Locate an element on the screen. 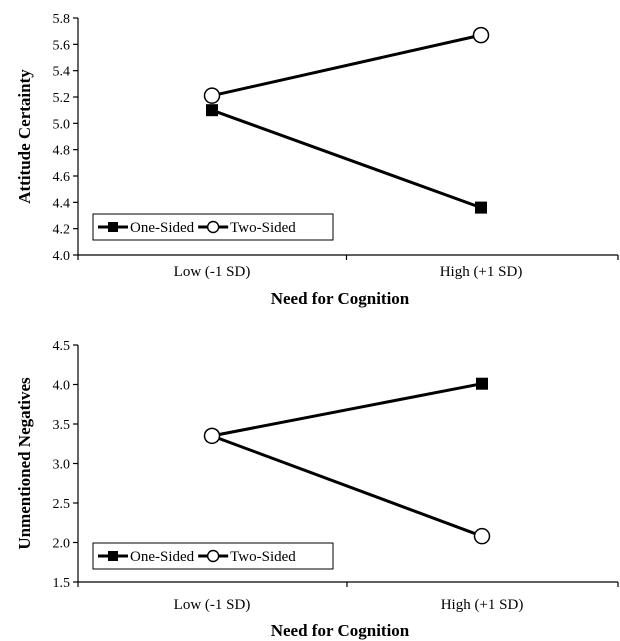 This screenshot has width=620, height=641. y-tick-label: 4.6 is located at coordinates (62, 177).